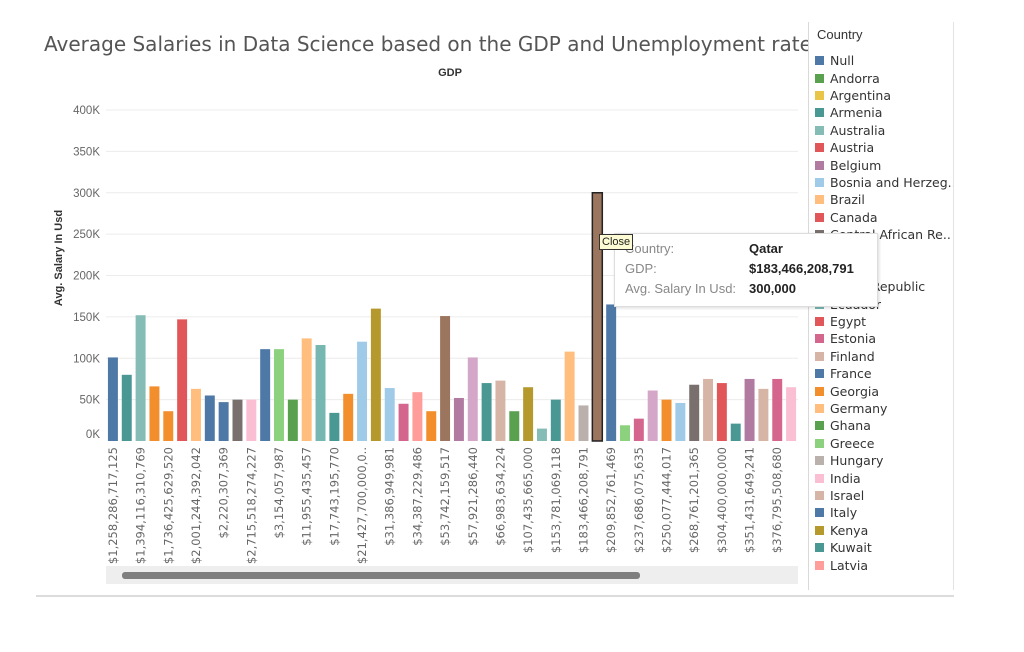 This screenshot has height=652, width=1024. Describe the element at coordinates (528, 500) in the screenshot. I see `x-tick-label: $107,435,665,000` at that location.